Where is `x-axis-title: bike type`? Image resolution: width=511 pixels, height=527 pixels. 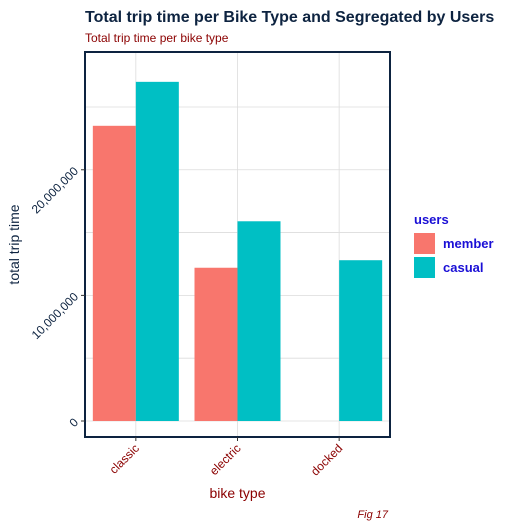
x-axis-title: bike type is located at coordinates (237, 493).